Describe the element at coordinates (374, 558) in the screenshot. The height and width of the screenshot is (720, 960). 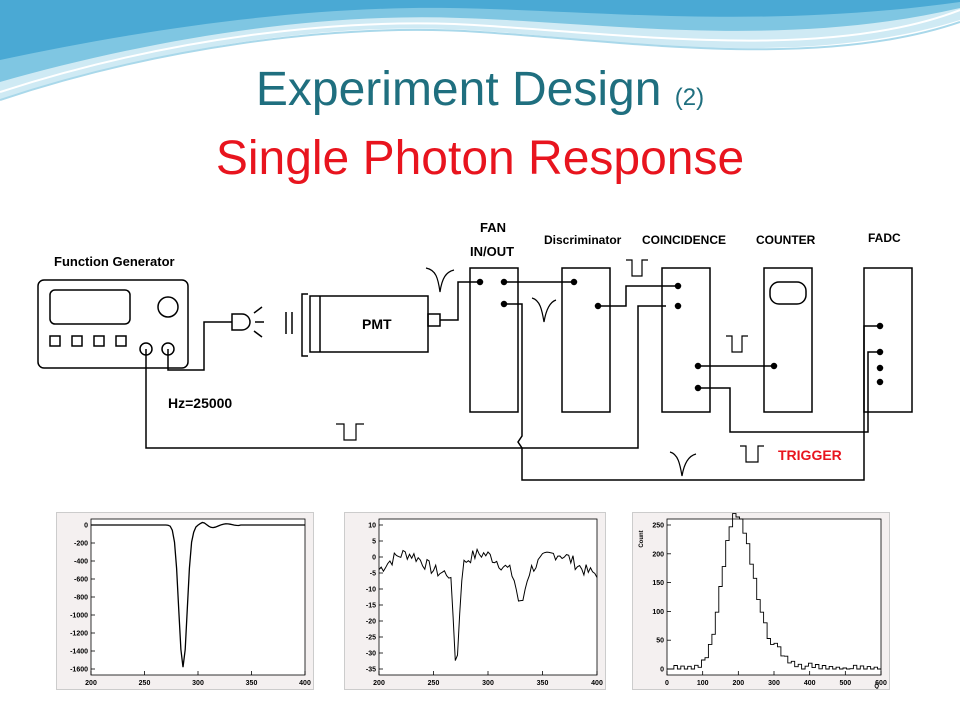
I see `plot2-y-tick: 0` at that location.